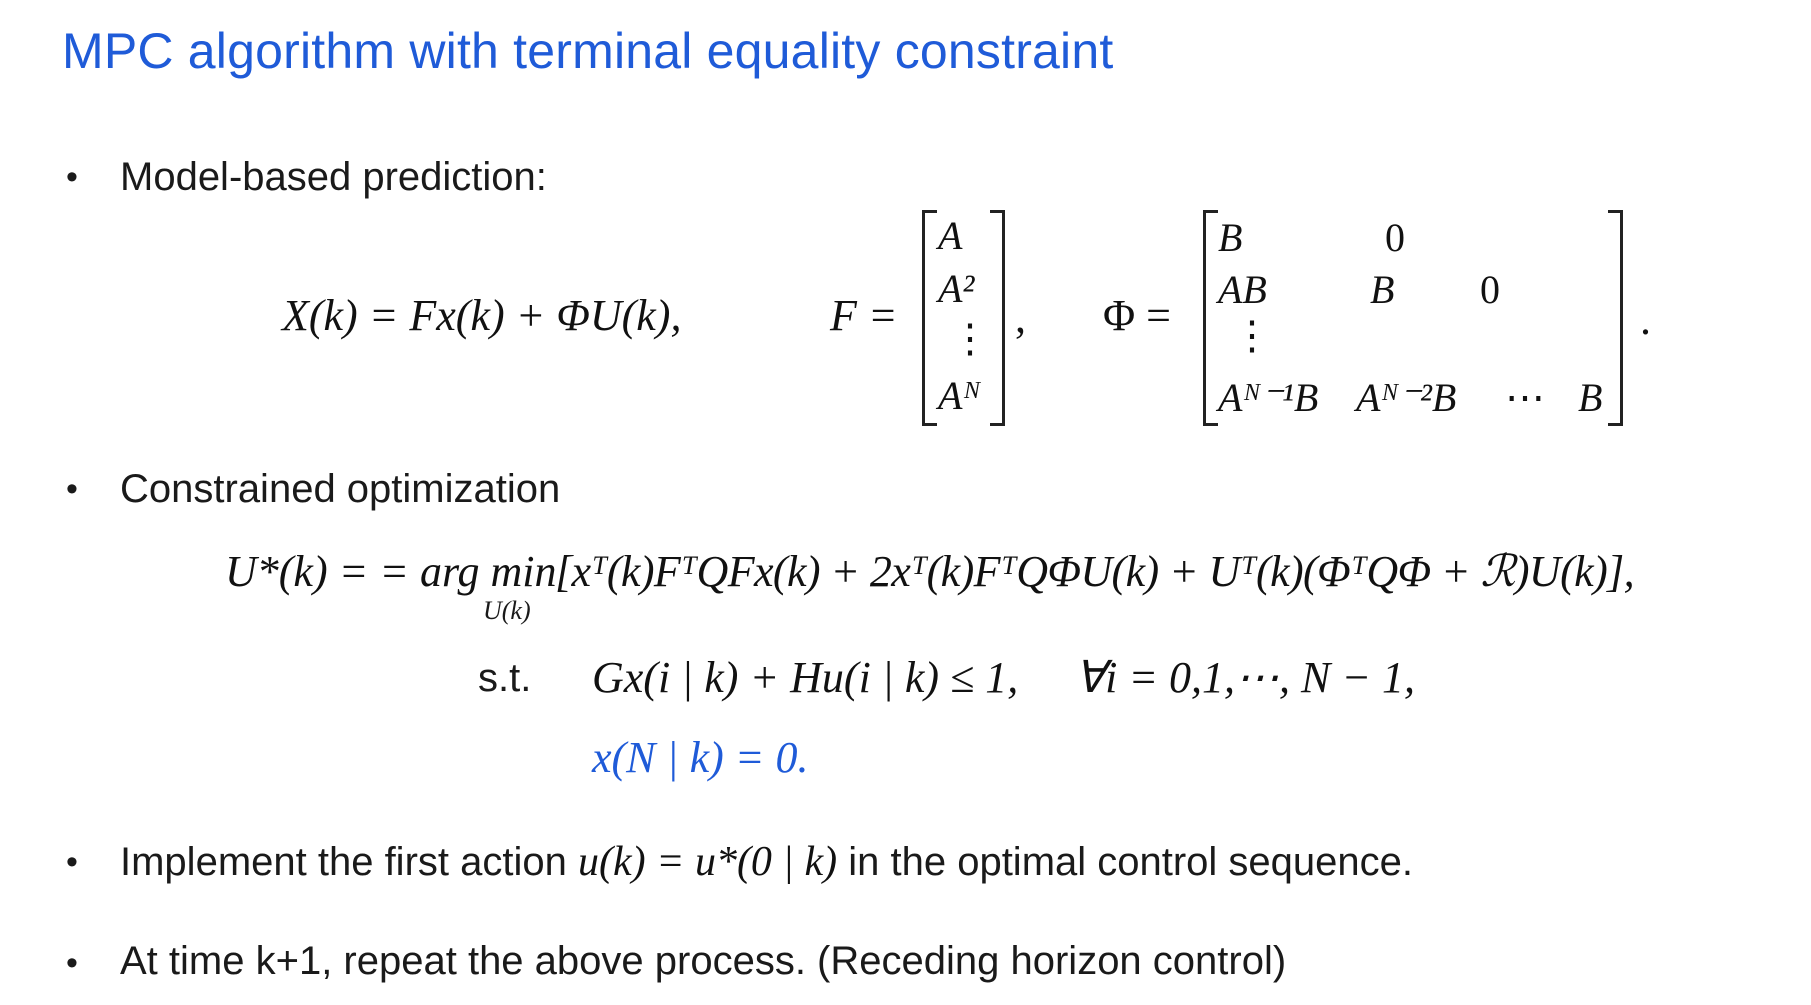 The width and height of the screenshot is (1811, 1005). I want to click on phi-matrix-period: ., so click(1645, 319).